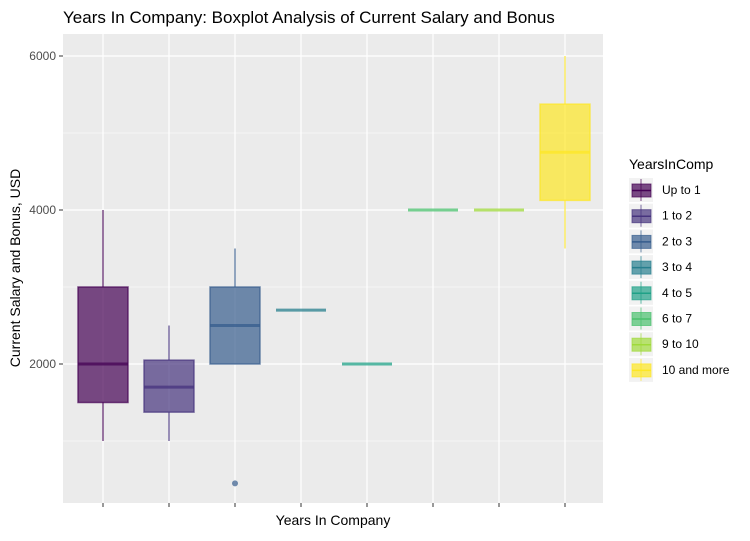 This screenshot has width=750, height=541. What do you see at coordinates (677, 216) in the screenshot?
I see `legend-label: 1 to 2` at bounding box center [677, 216].